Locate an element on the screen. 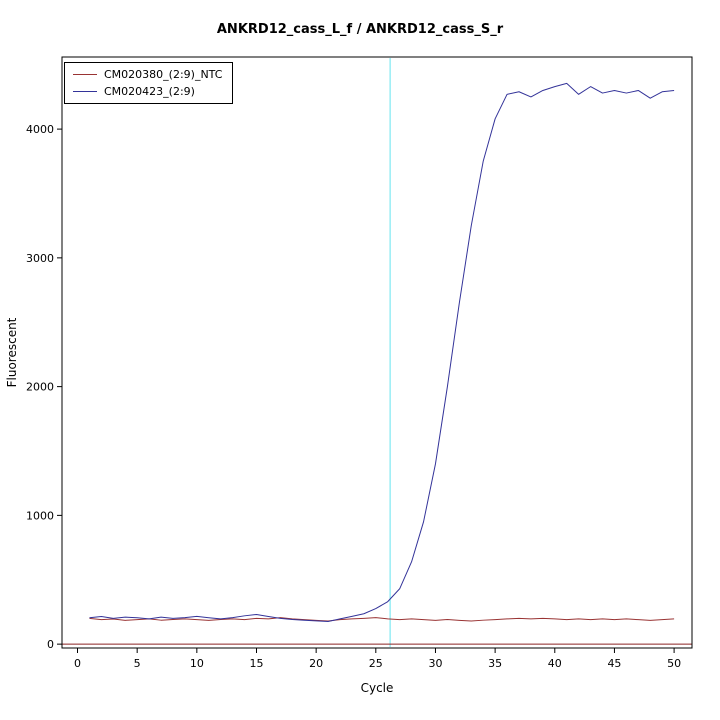  x-tick-label: 0 is located at coordinates (77, 663).